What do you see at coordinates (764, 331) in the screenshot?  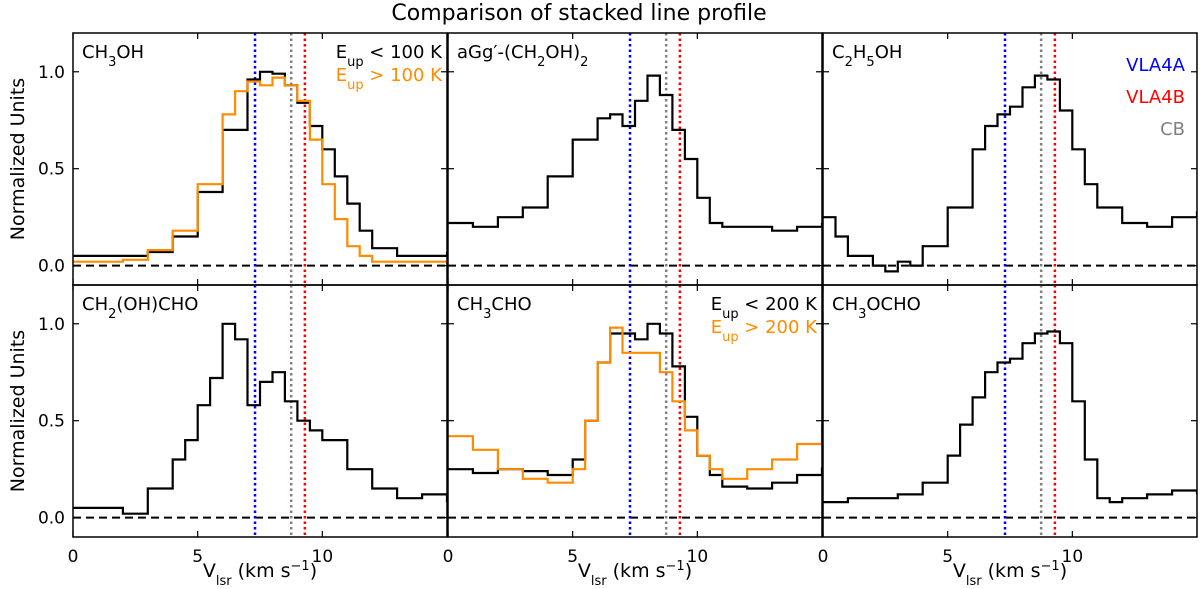 I see `series-legend-entry: Eup > 200 K` at bounding box center [764, 331].